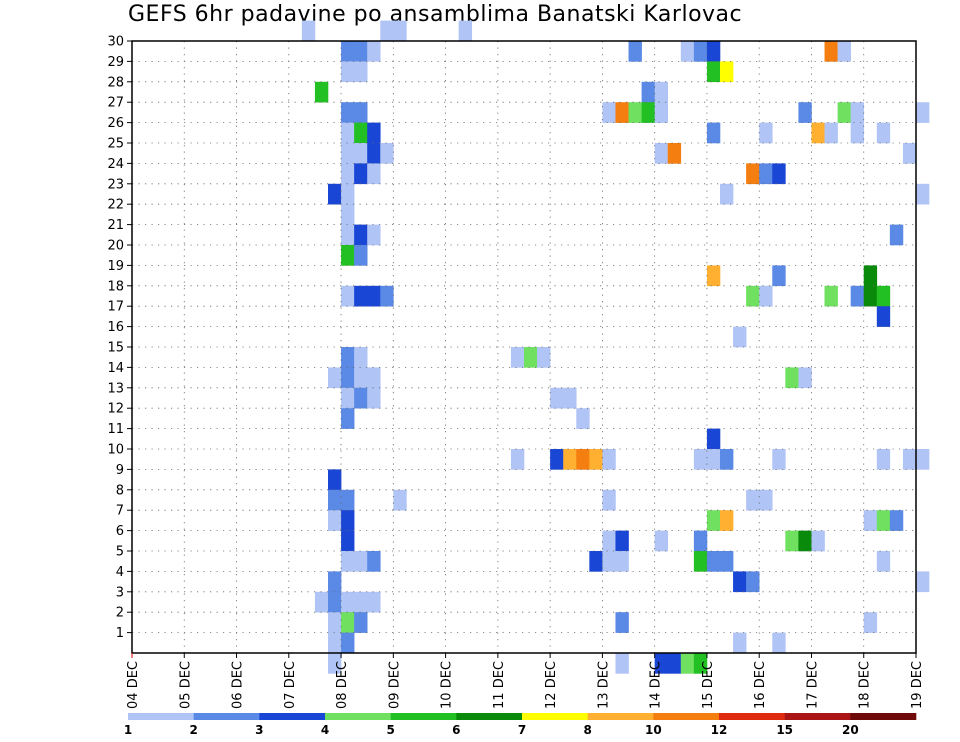  I want to click on y-tick-label: 25, so click(115, 144).